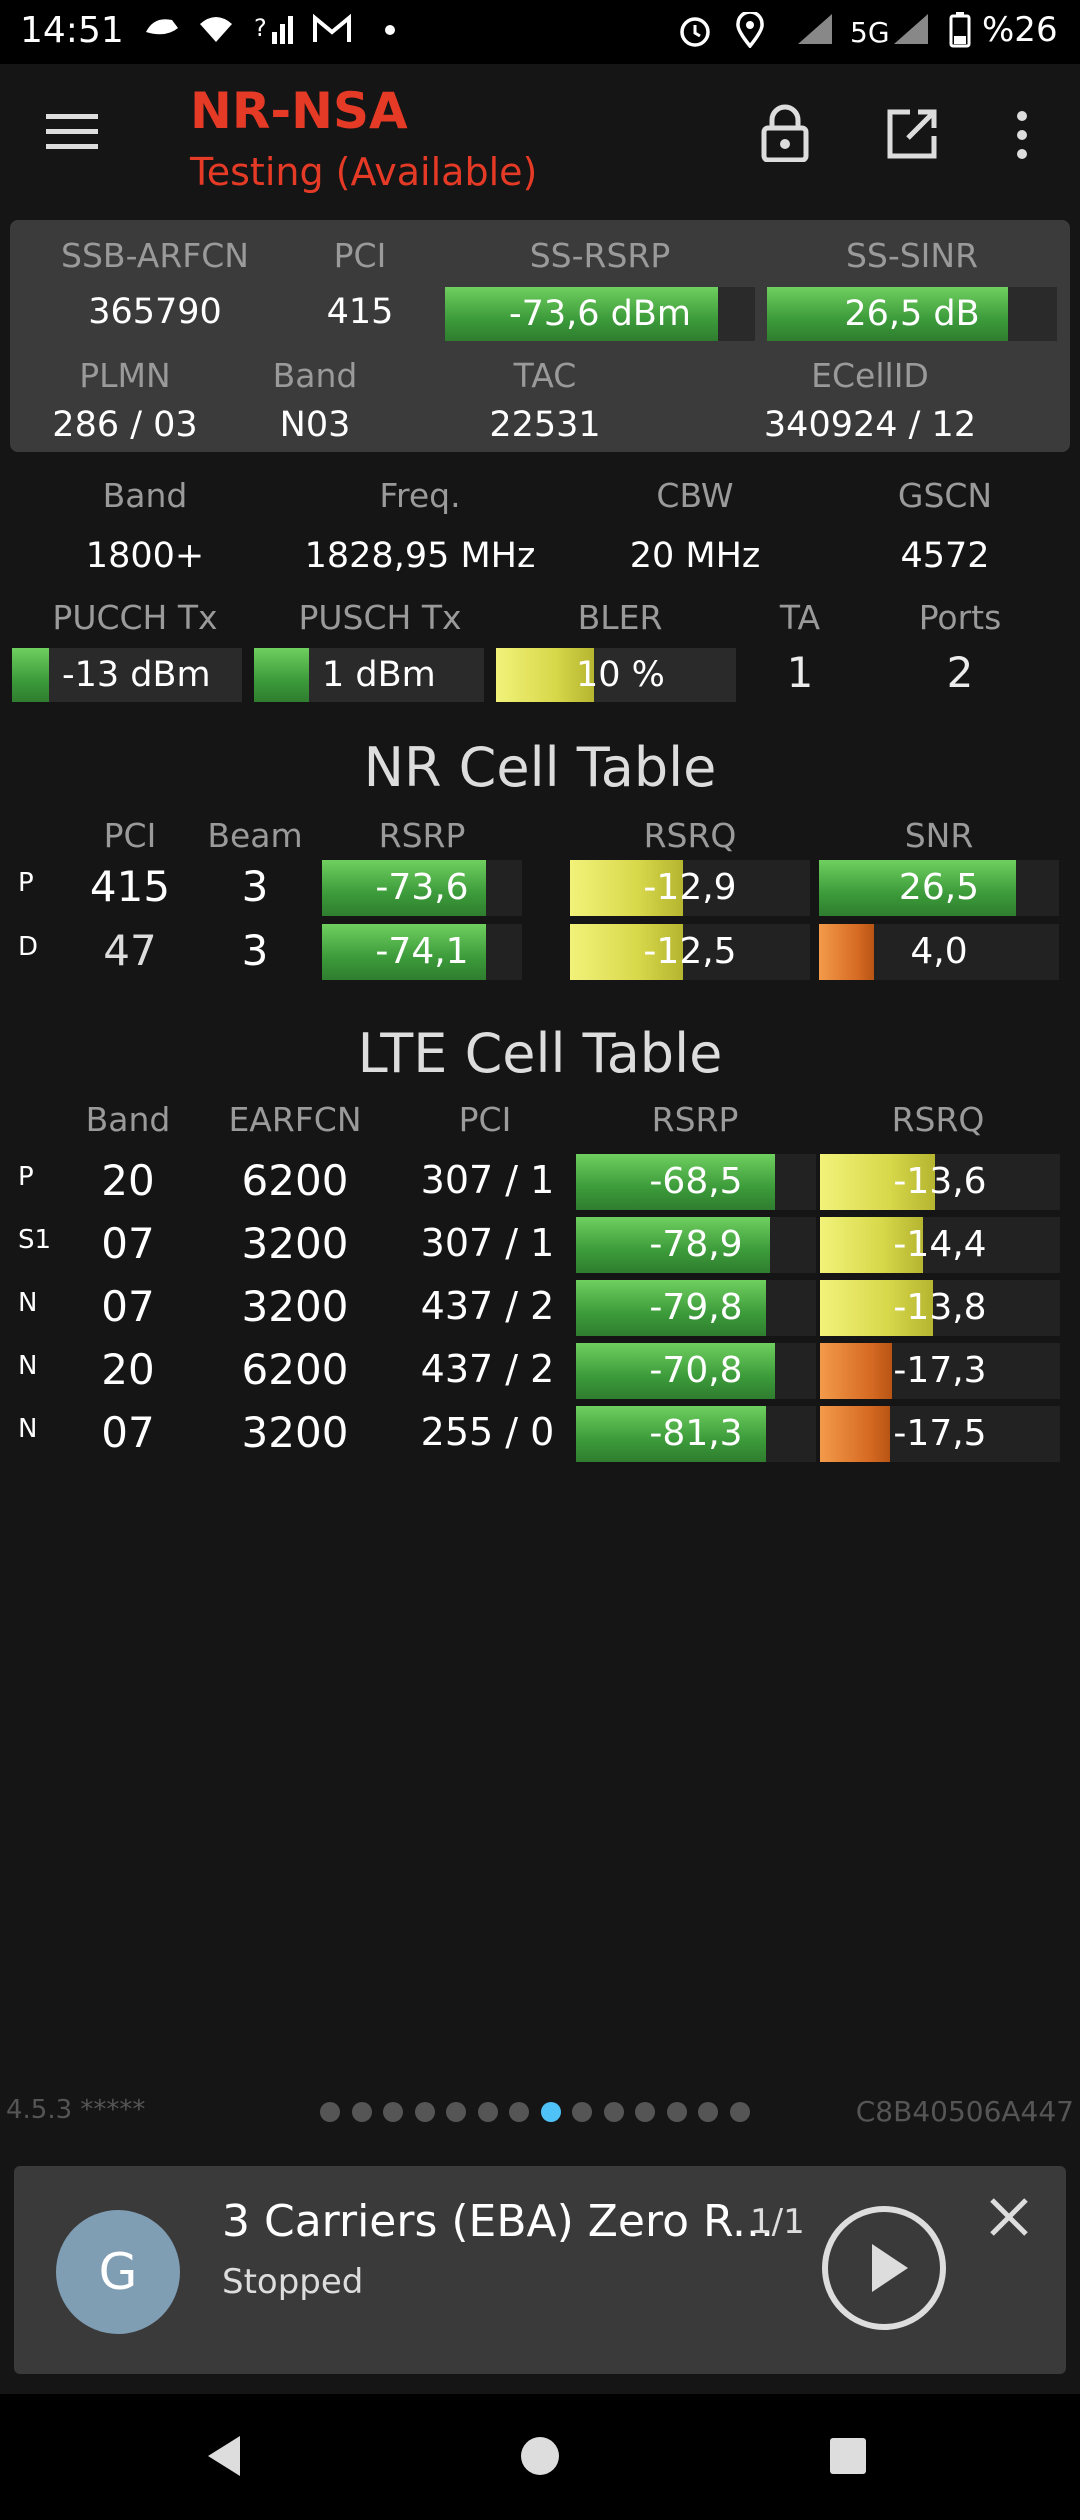 This screenshot has width=1080, height=2520. What do you see at coordinates (487, 1432) in the screenshot?
I see `lte-row-pci: 255 / 0` at bounding box center [487, 1432].